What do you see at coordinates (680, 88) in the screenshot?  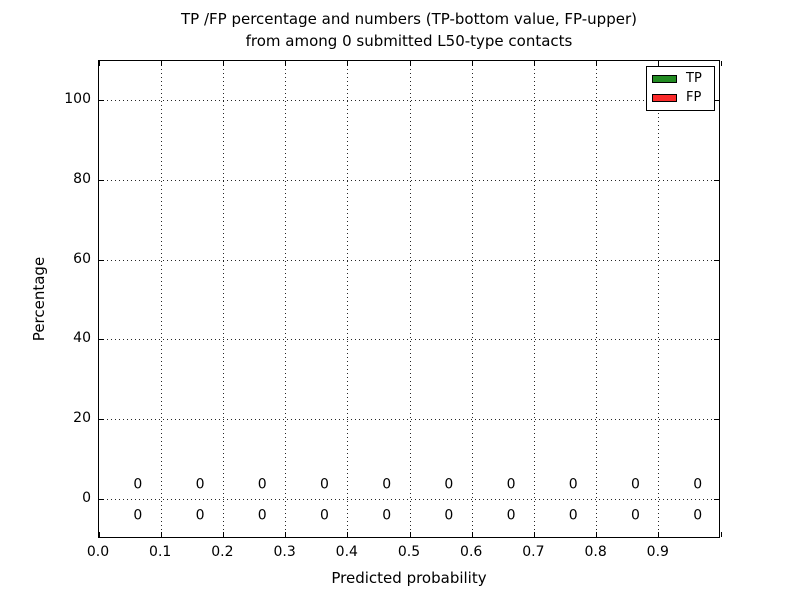 I see `legend: TP FP` at bounding box center [680, 88].